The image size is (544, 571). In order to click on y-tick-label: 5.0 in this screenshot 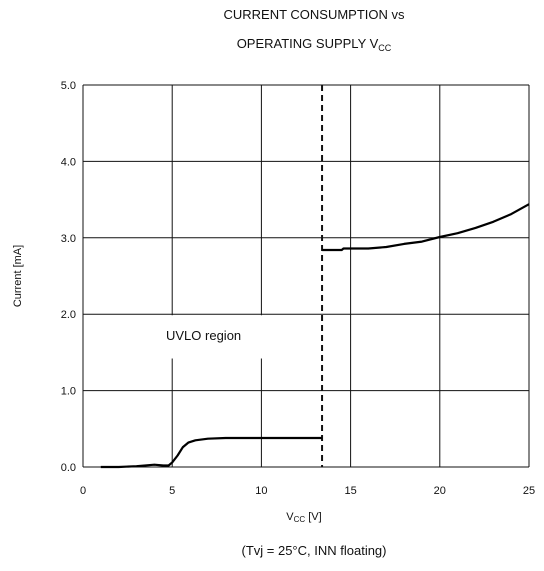, I will do `click(68, 86)`.